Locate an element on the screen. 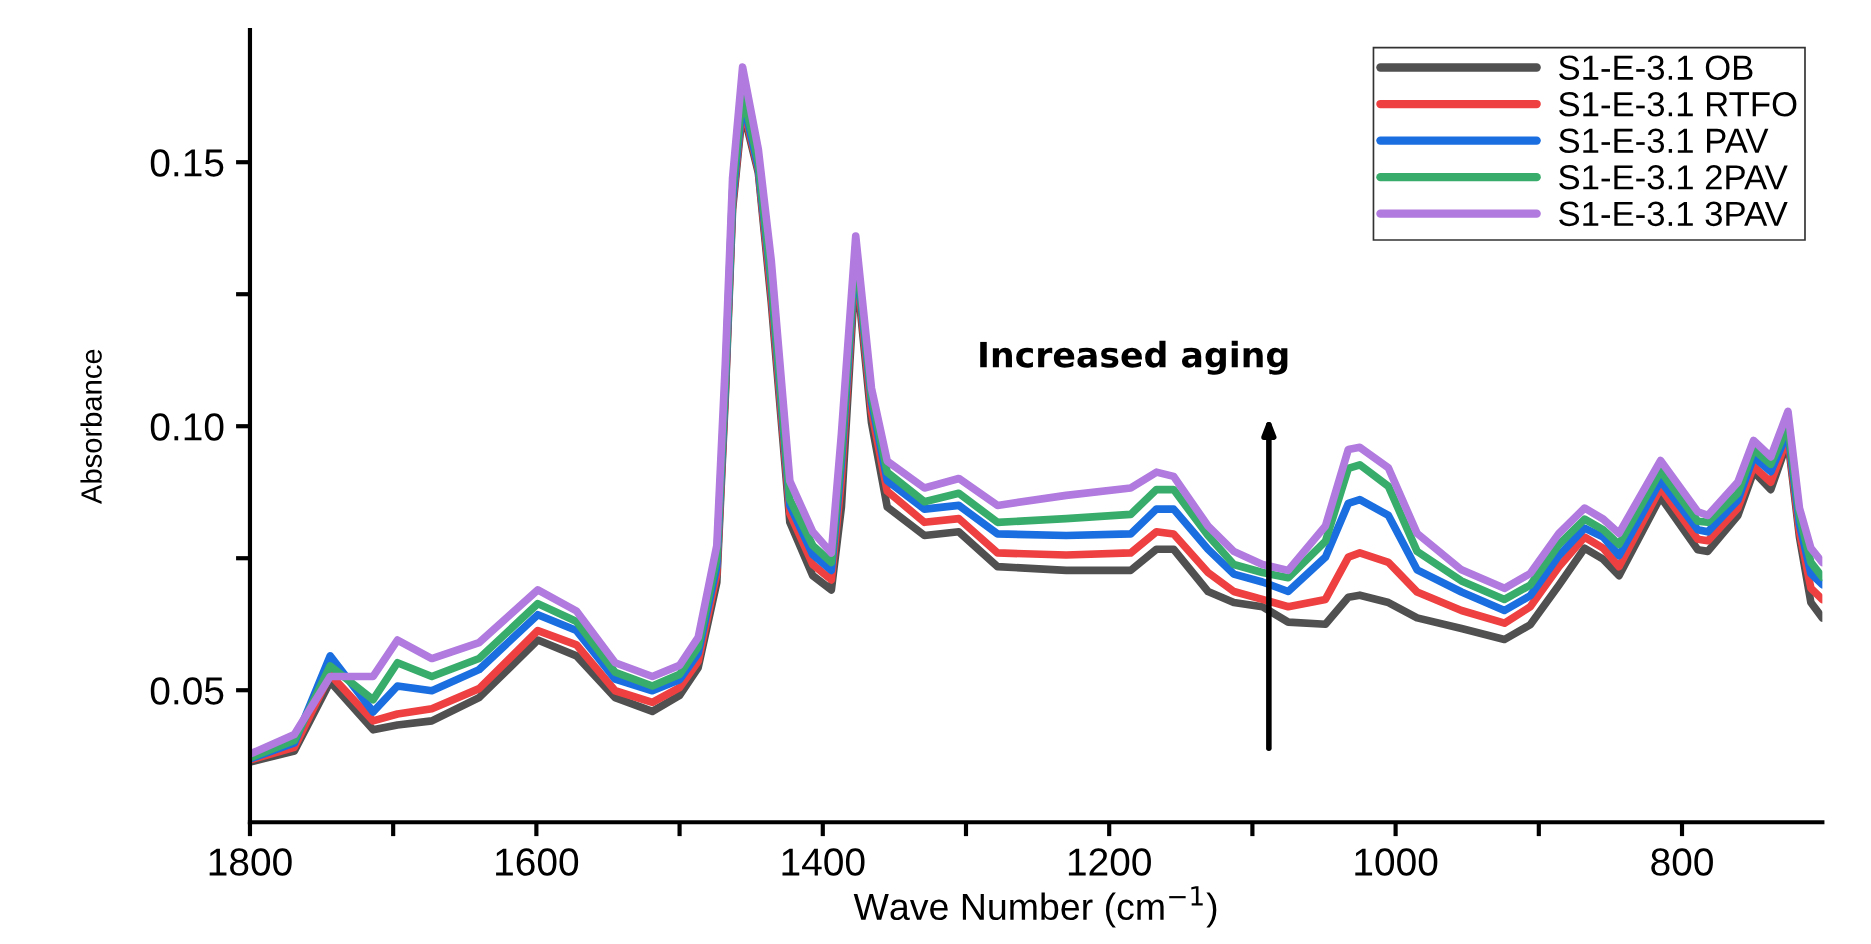  x-tick-label: 1000 is located at coordinates (1396, 862).